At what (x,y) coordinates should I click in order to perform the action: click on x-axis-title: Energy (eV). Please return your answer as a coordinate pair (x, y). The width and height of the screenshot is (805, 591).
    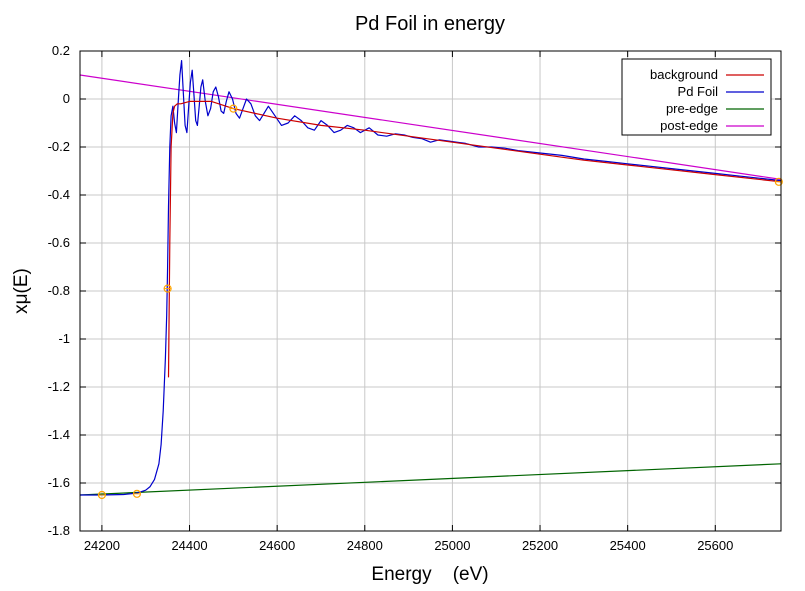
    Looking at the image, I should click on (429, 574).